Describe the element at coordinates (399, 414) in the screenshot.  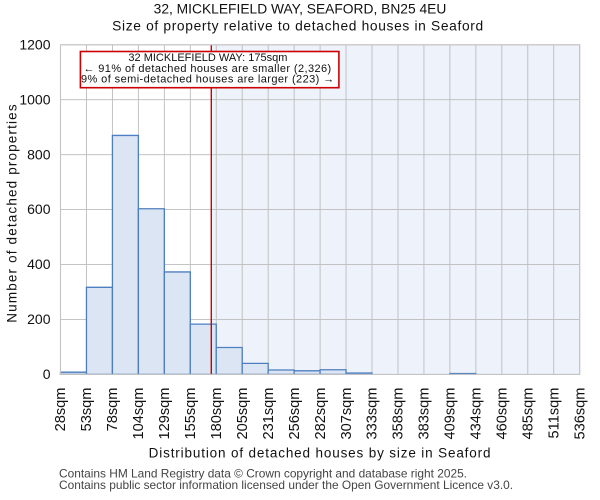
I see `svg-text: 358sqm` at that location.